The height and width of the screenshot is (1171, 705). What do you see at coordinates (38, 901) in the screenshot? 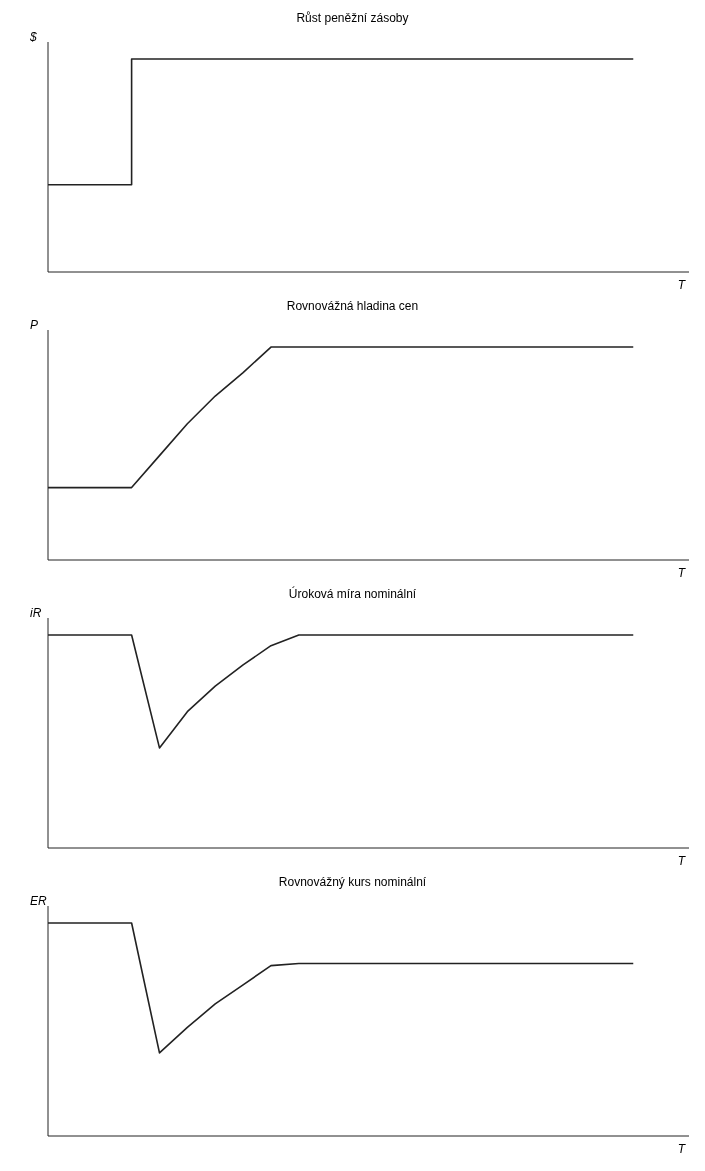
I see `y-axis-title: ER` at bounding box center [38, 901].